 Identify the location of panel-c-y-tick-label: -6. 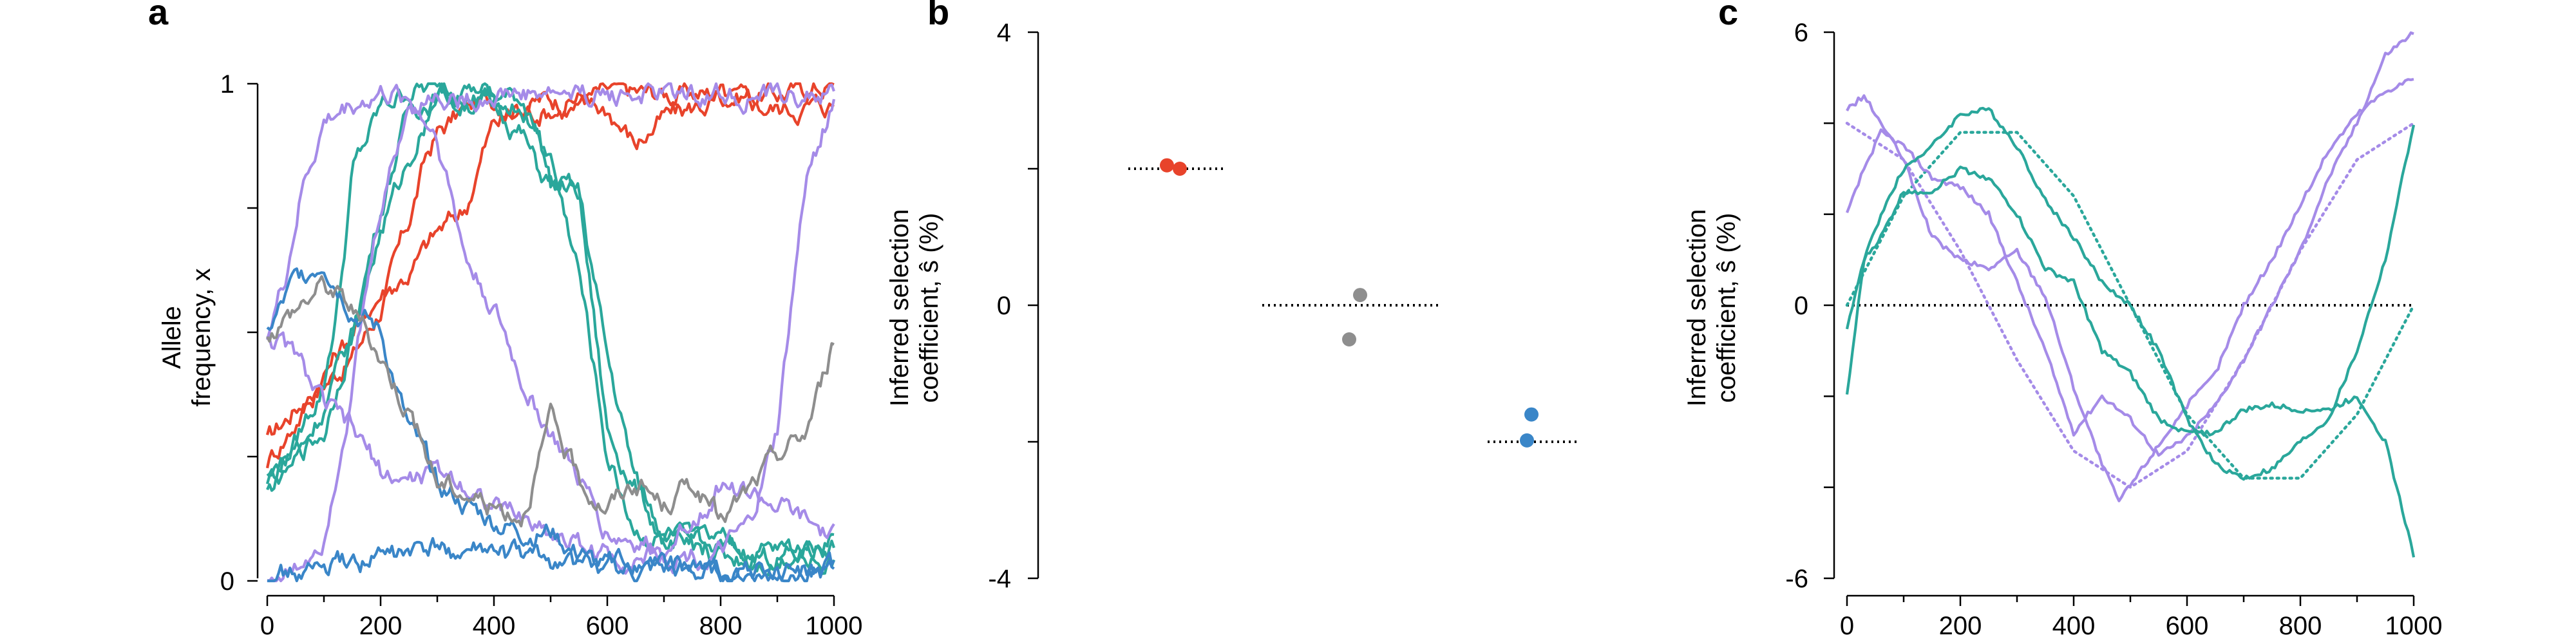
(1797, 579).